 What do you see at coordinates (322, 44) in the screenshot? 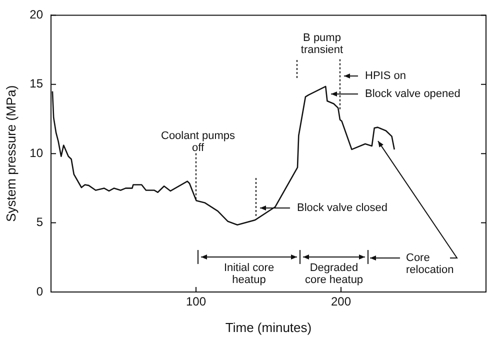
I see `annotation: B pump transient` at bounding box center [322, 44].